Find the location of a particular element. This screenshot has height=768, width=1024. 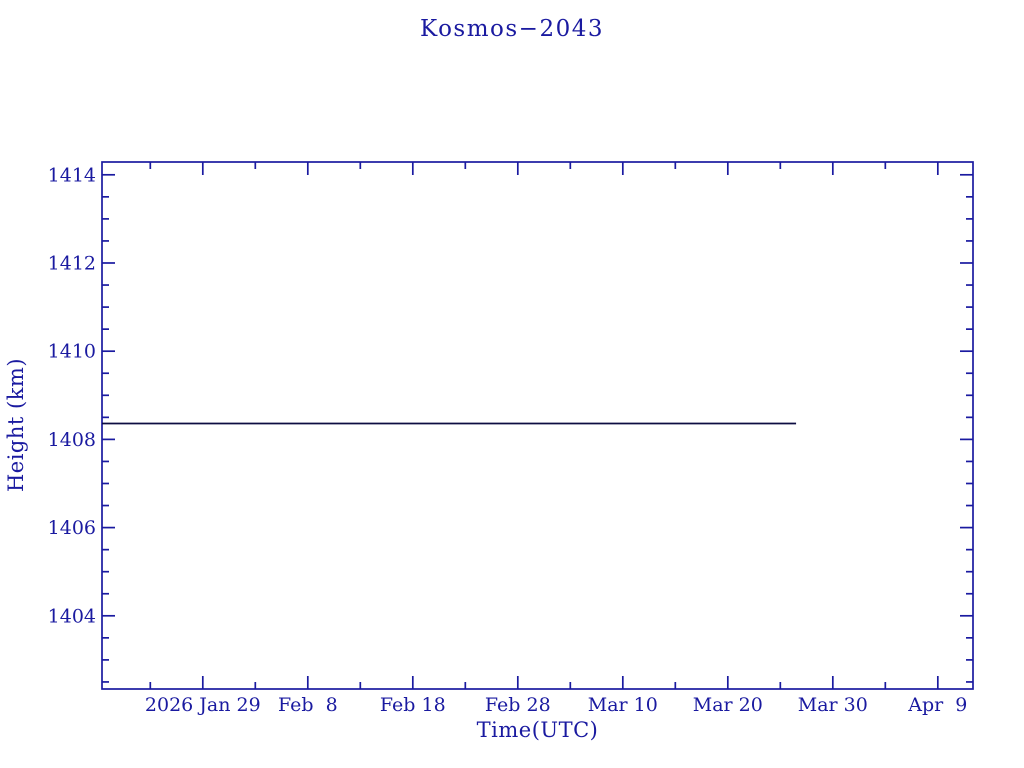

x-tick-label: Feb 28 is located at coordinates (518, 705).